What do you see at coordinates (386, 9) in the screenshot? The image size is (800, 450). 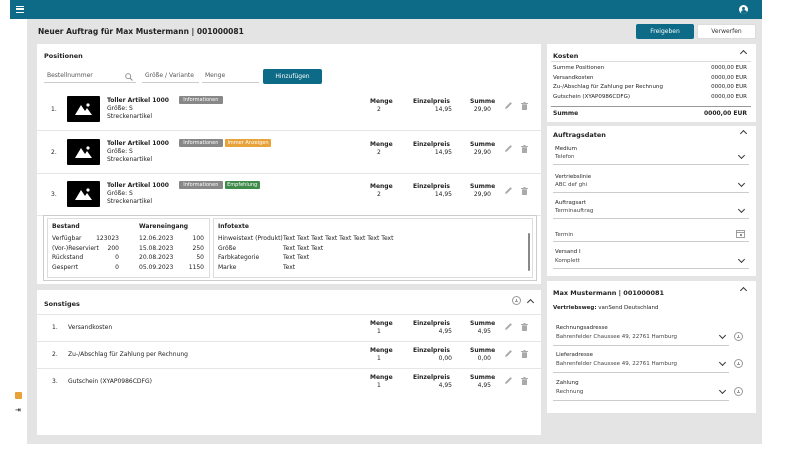 I see `top-bar` at bounding box center [386, 9].